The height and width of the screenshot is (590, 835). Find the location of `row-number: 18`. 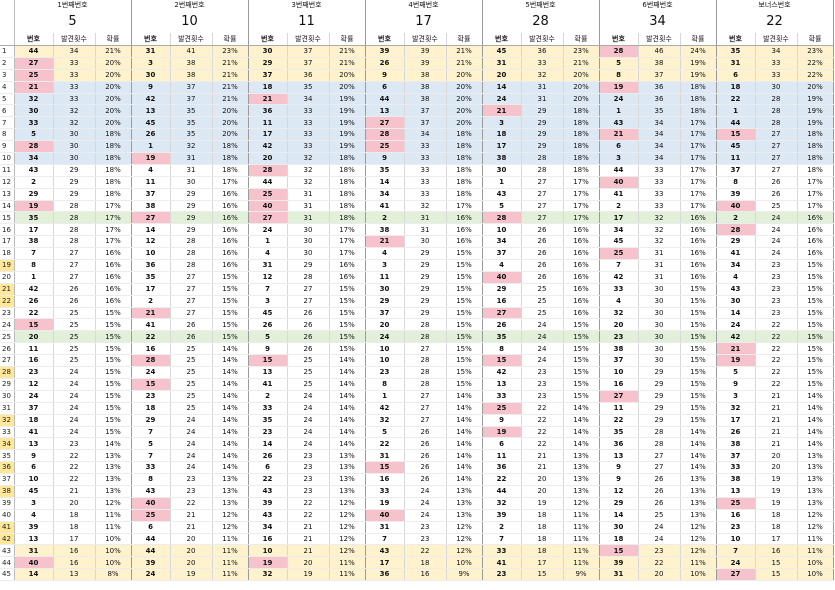

row-number: 18 is located at coordinates (7, 254).